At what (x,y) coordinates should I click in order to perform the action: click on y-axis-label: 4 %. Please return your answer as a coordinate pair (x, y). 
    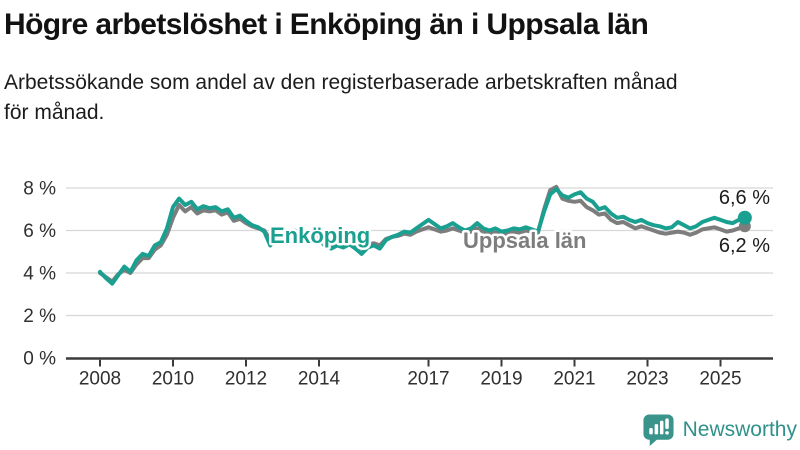
    Looking at the image, I should click on (39, 274).